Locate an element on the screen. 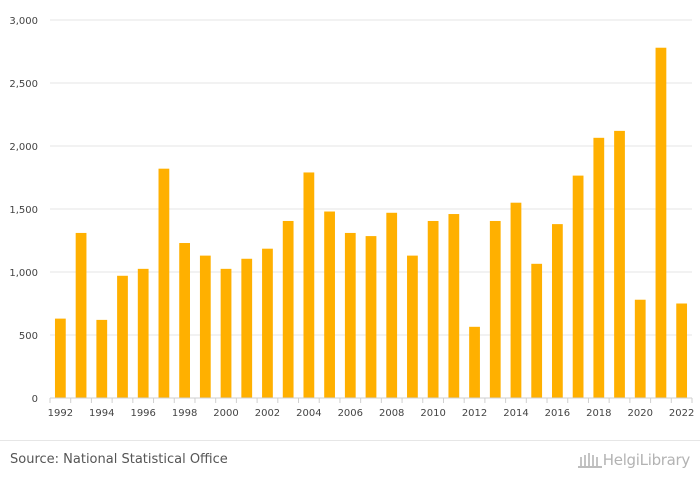 This screenshot has width=700, height=484. bar-1997 is located at coordinates (164, 283).